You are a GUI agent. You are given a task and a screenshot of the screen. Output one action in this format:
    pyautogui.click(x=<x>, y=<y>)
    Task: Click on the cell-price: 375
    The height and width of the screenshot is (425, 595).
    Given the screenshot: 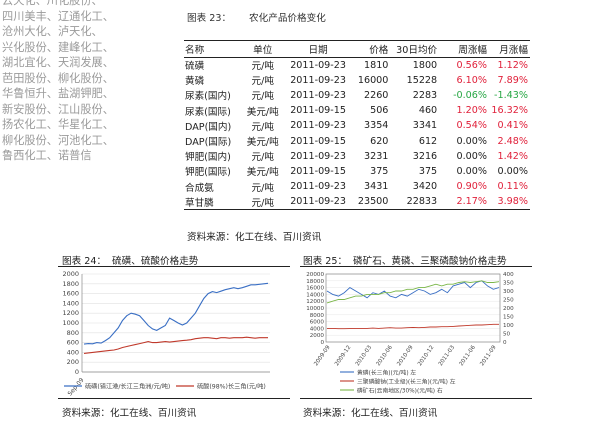 What is the action you would take?
    pyautogui.click(x=379, y=171)
    